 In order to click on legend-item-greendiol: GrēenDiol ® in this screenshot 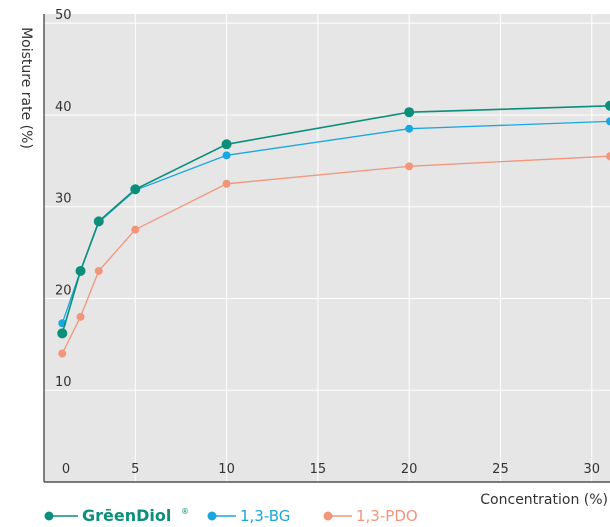, I will do `click(116, 515)`.